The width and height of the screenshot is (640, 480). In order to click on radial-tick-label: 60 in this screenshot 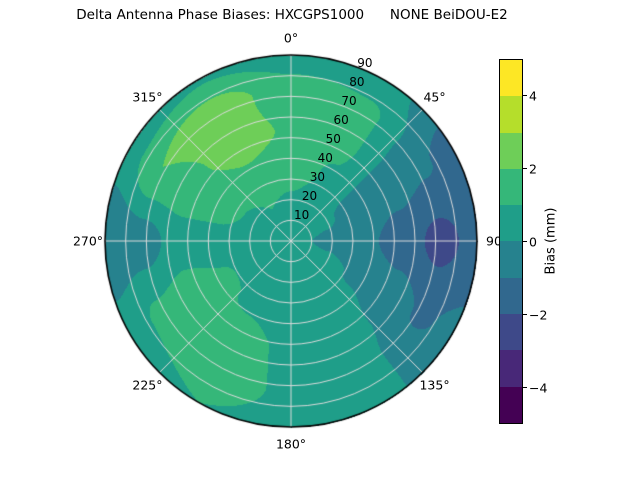, I will do `click(341, 119)`.